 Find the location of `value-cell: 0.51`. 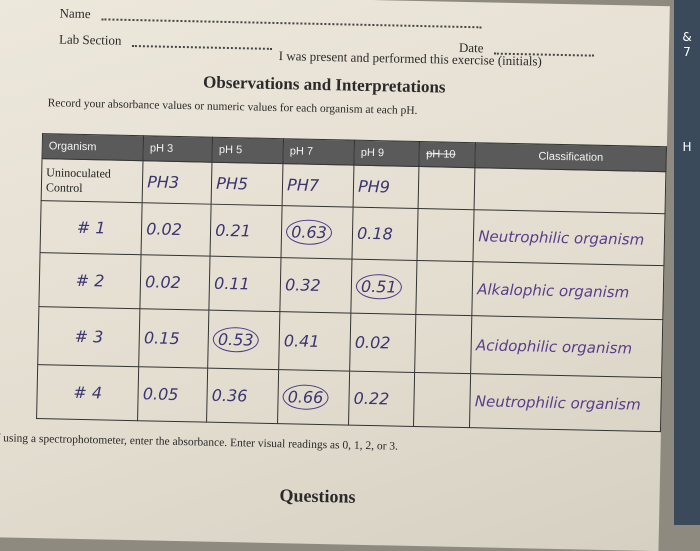

value-cell: 0.51 is located at coordinates (384, 287).